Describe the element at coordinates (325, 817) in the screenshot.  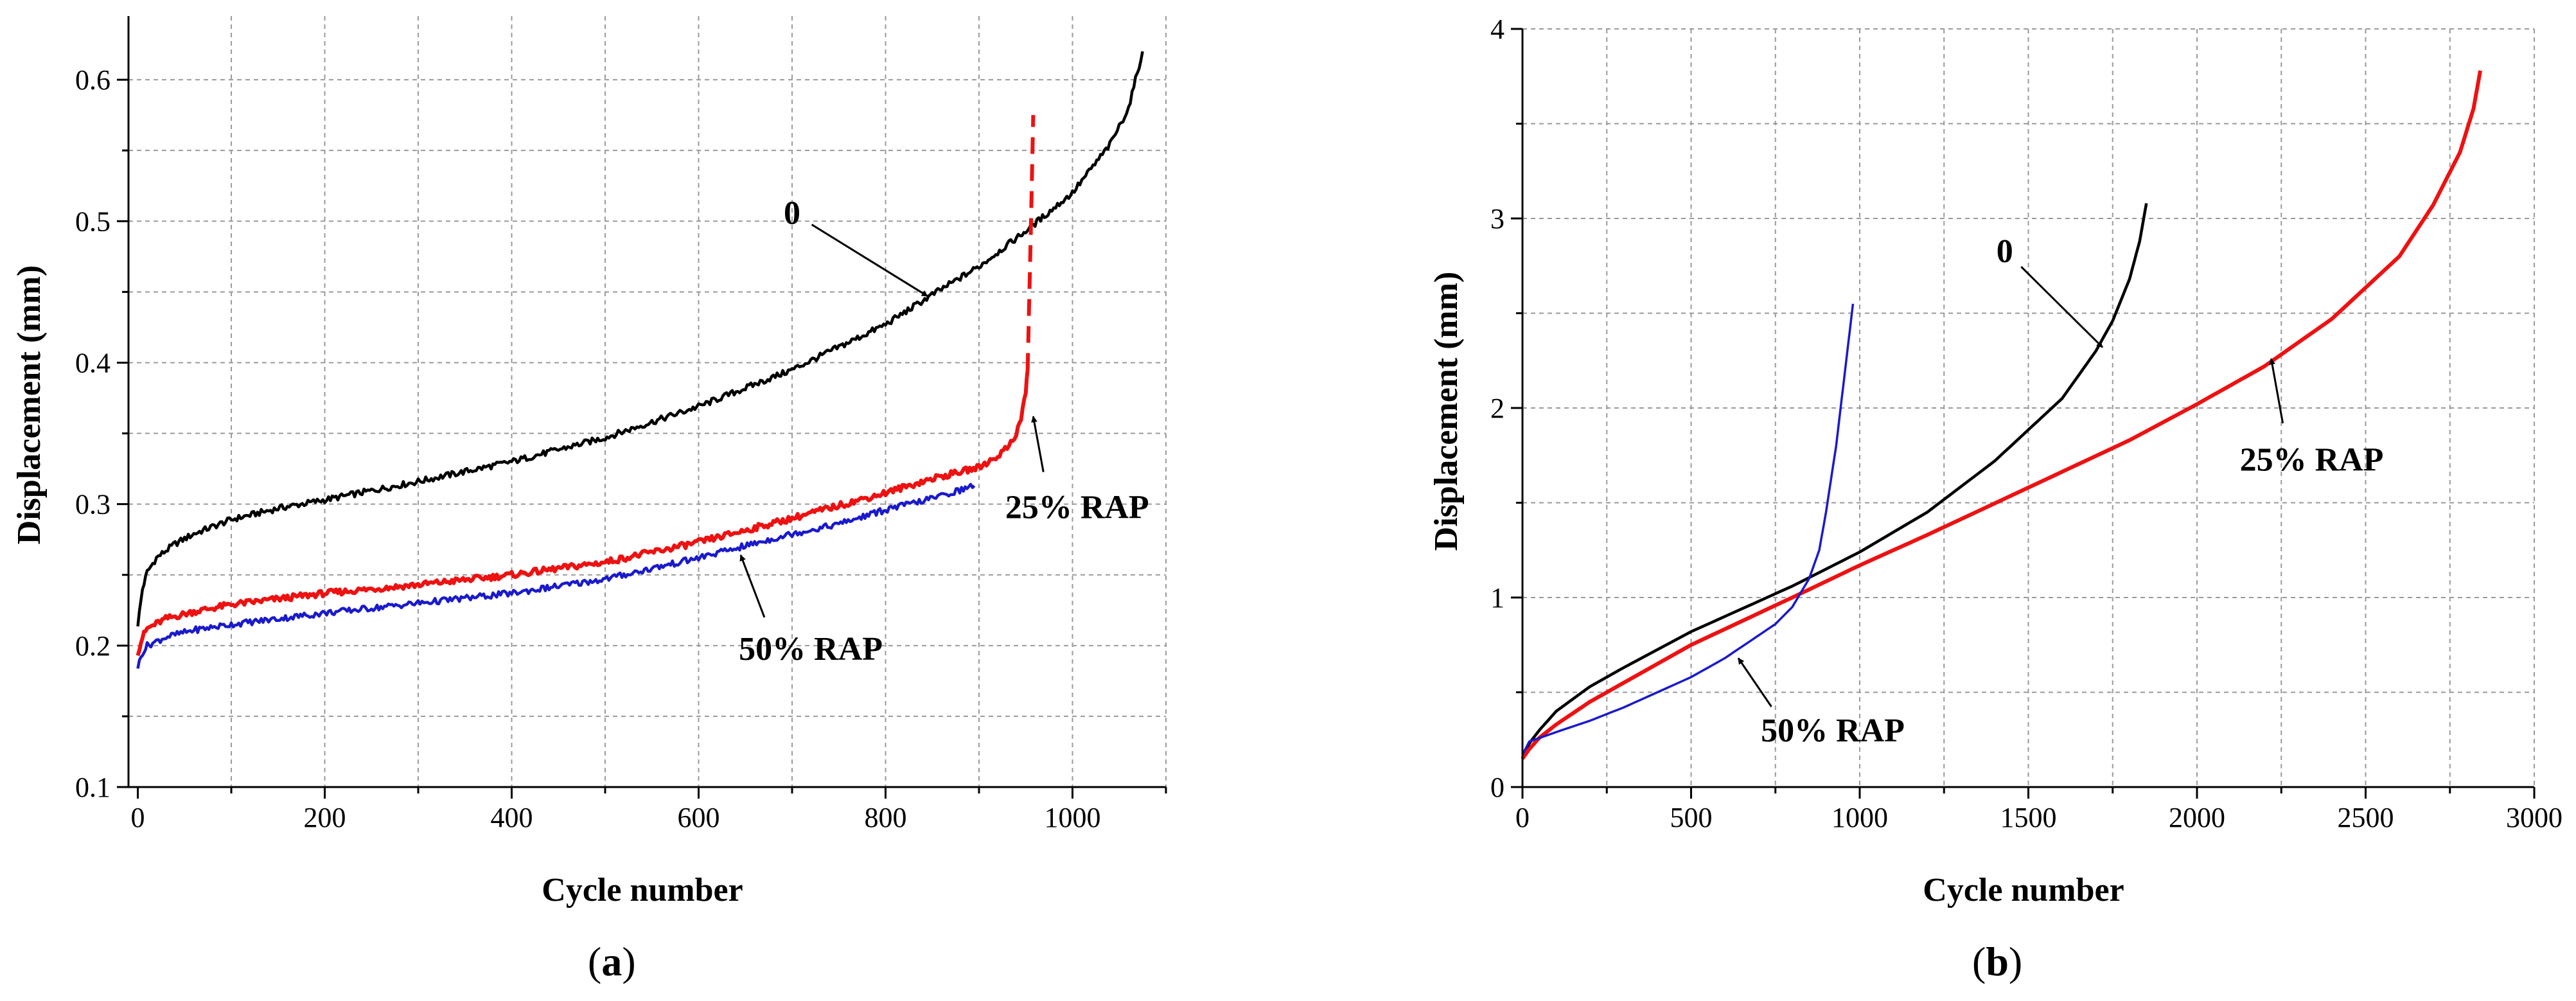
I see `x-tick-label: 200` at that location.